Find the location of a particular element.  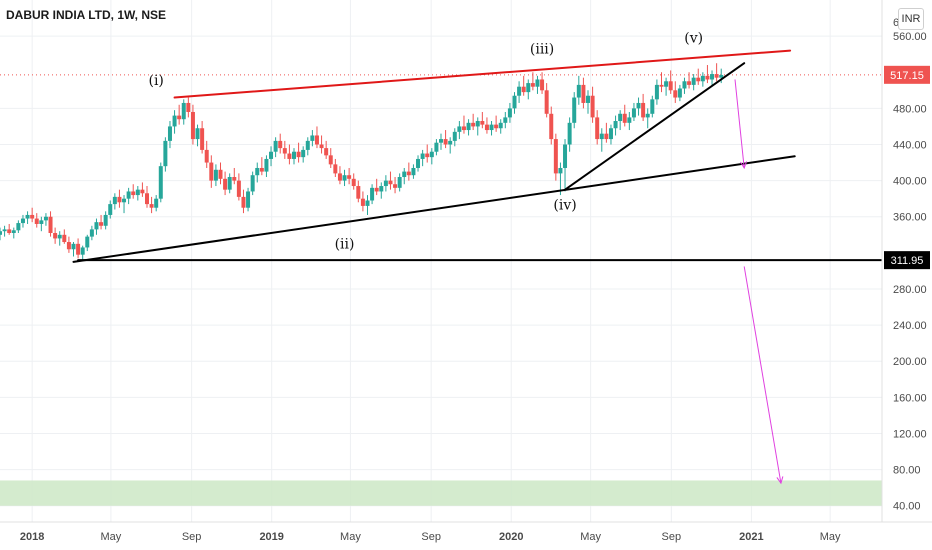

x-tick-label: 2021 is located at coordinates (751, 537).